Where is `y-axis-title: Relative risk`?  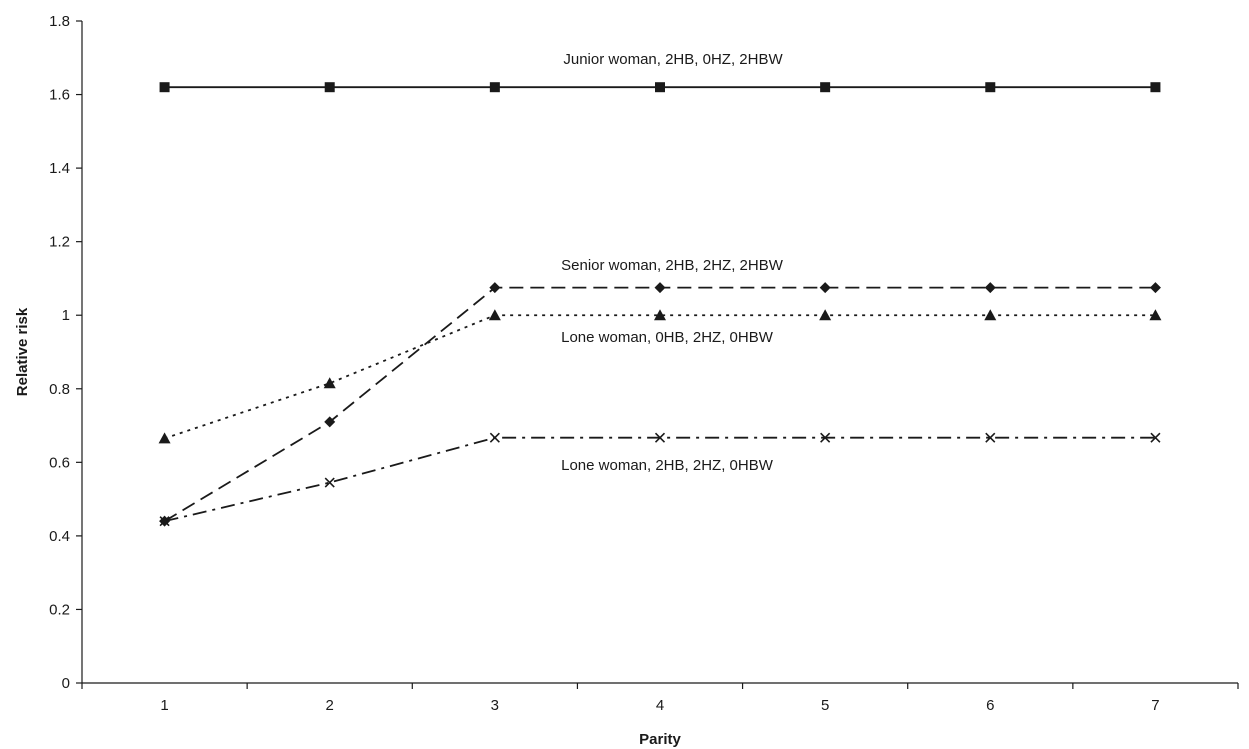 y-axis-title: Relative risk is located at coordinates (22, 351).